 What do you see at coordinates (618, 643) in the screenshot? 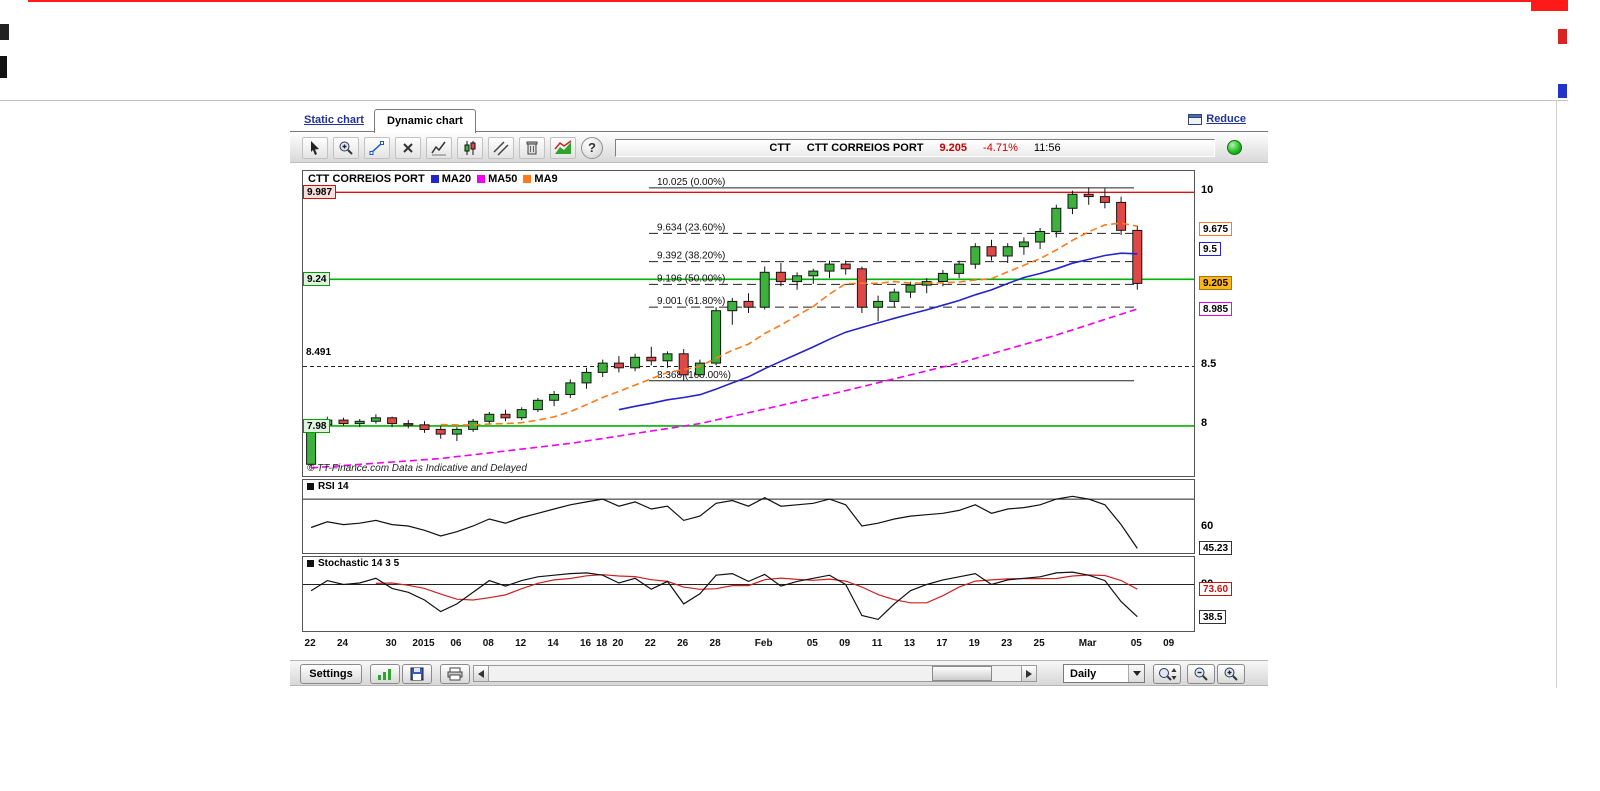
I see `x-tick-20: 20` at bounding box center [618, 643].